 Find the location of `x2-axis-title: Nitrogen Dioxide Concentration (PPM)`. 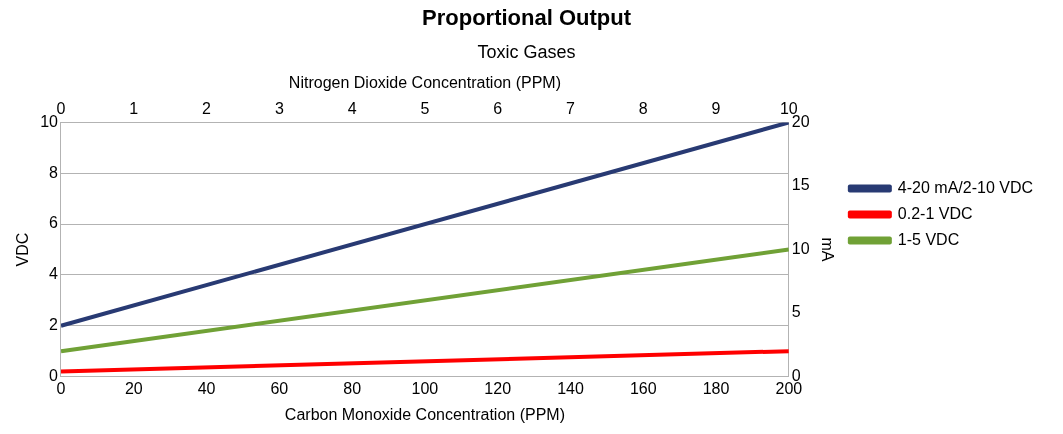

x2-axis-title: Nitrogen Dioxide Concentration (PPM) is located at coordinates (424, 83).